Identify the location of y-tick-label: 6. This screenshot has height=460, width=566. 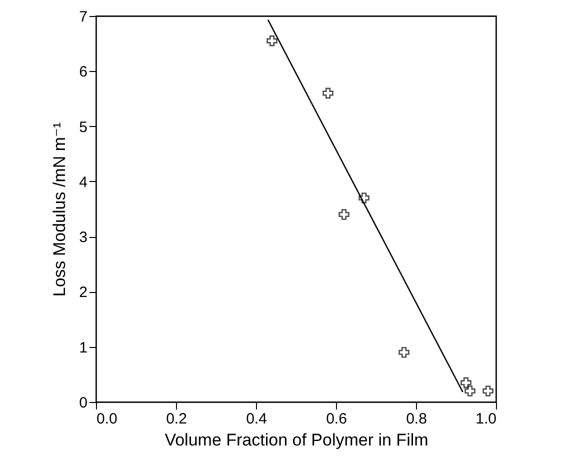
(83, 72).